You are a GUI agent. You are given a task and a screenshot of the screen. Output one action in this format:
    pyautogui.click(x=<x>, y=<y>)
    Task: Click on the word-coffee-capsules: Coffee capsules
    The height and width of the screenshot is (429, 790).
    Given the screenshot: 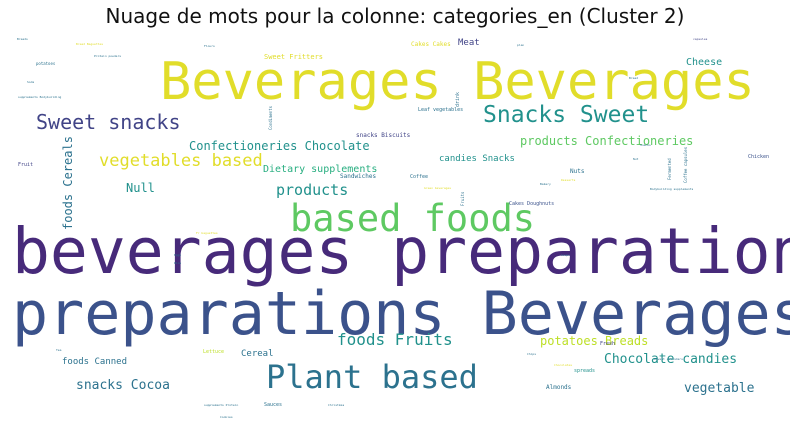 What is the action you would take?
    pyautogui.click(x=685, y=164)
    